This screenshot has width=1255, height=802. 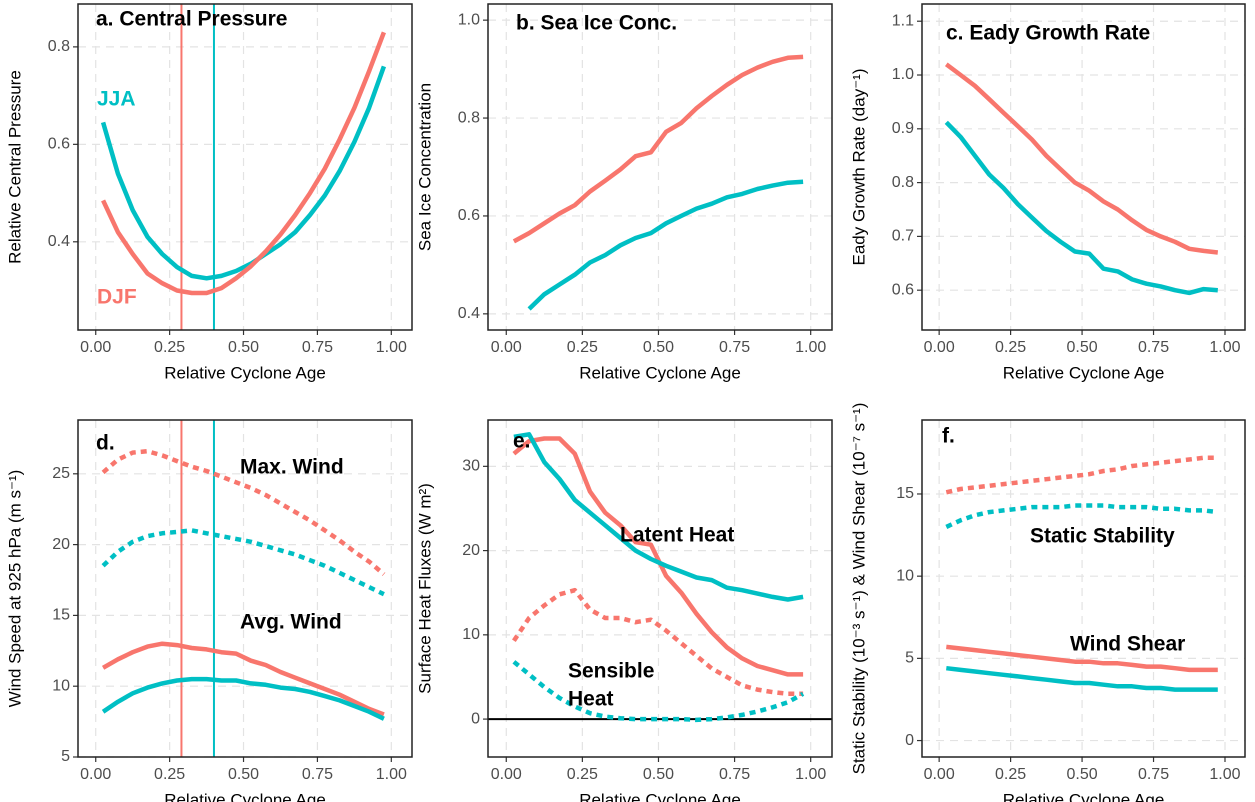 What do you see at coordinates (14, 589) in the screenshot?
I see `y-axis-label: Wind Speed at 925 hPa (m s⁻¹)` at bounding box center [14, 589].